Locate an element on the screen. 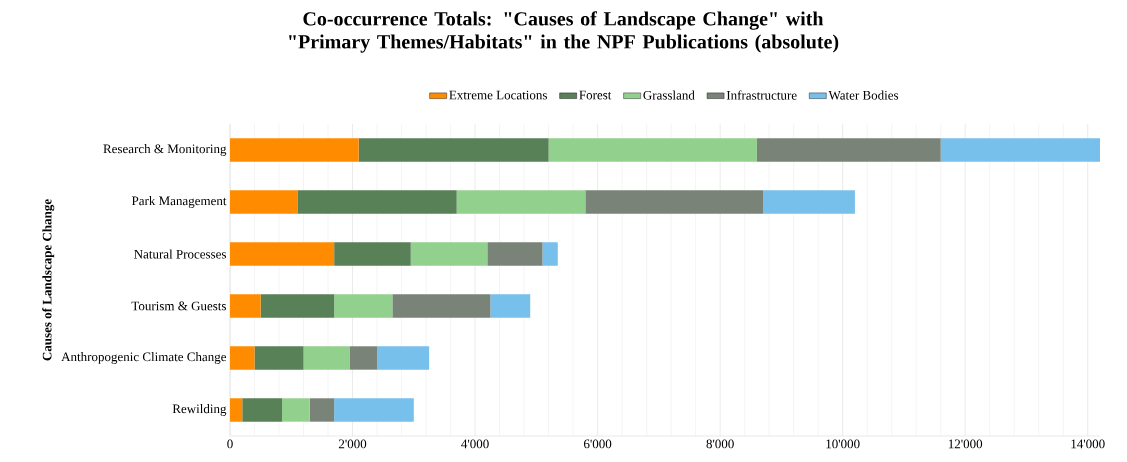 This screenshot has height=462, width=1127. y-tick-label: Rewilding is located at coordinates (199, 410).